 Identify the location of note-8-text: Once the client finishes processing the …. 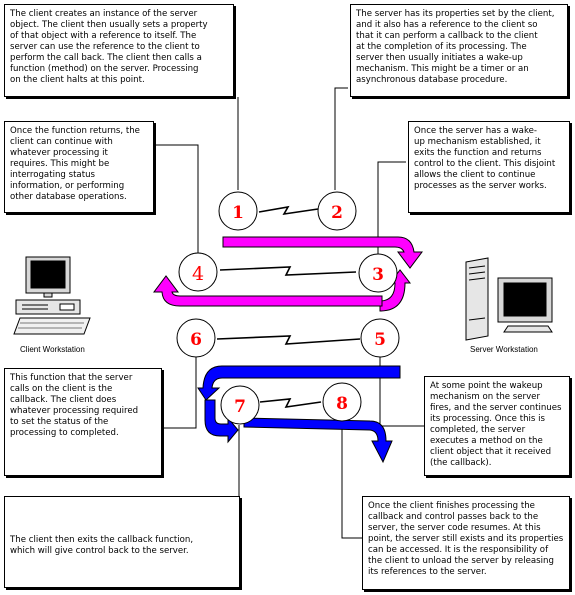
(466, 539).